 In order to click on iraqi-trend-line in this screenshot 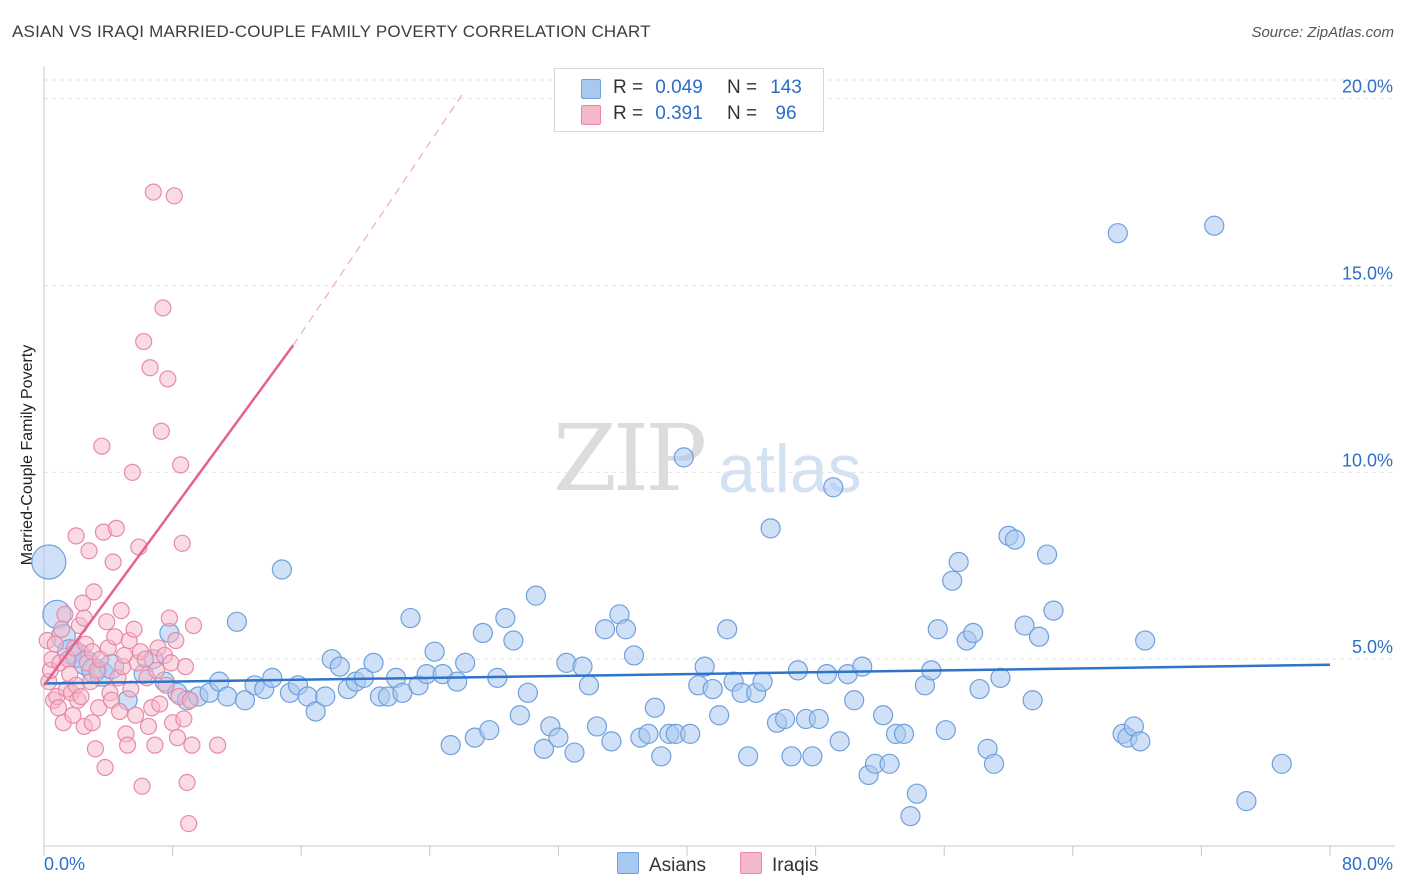, I will do `click(168, 515)`.